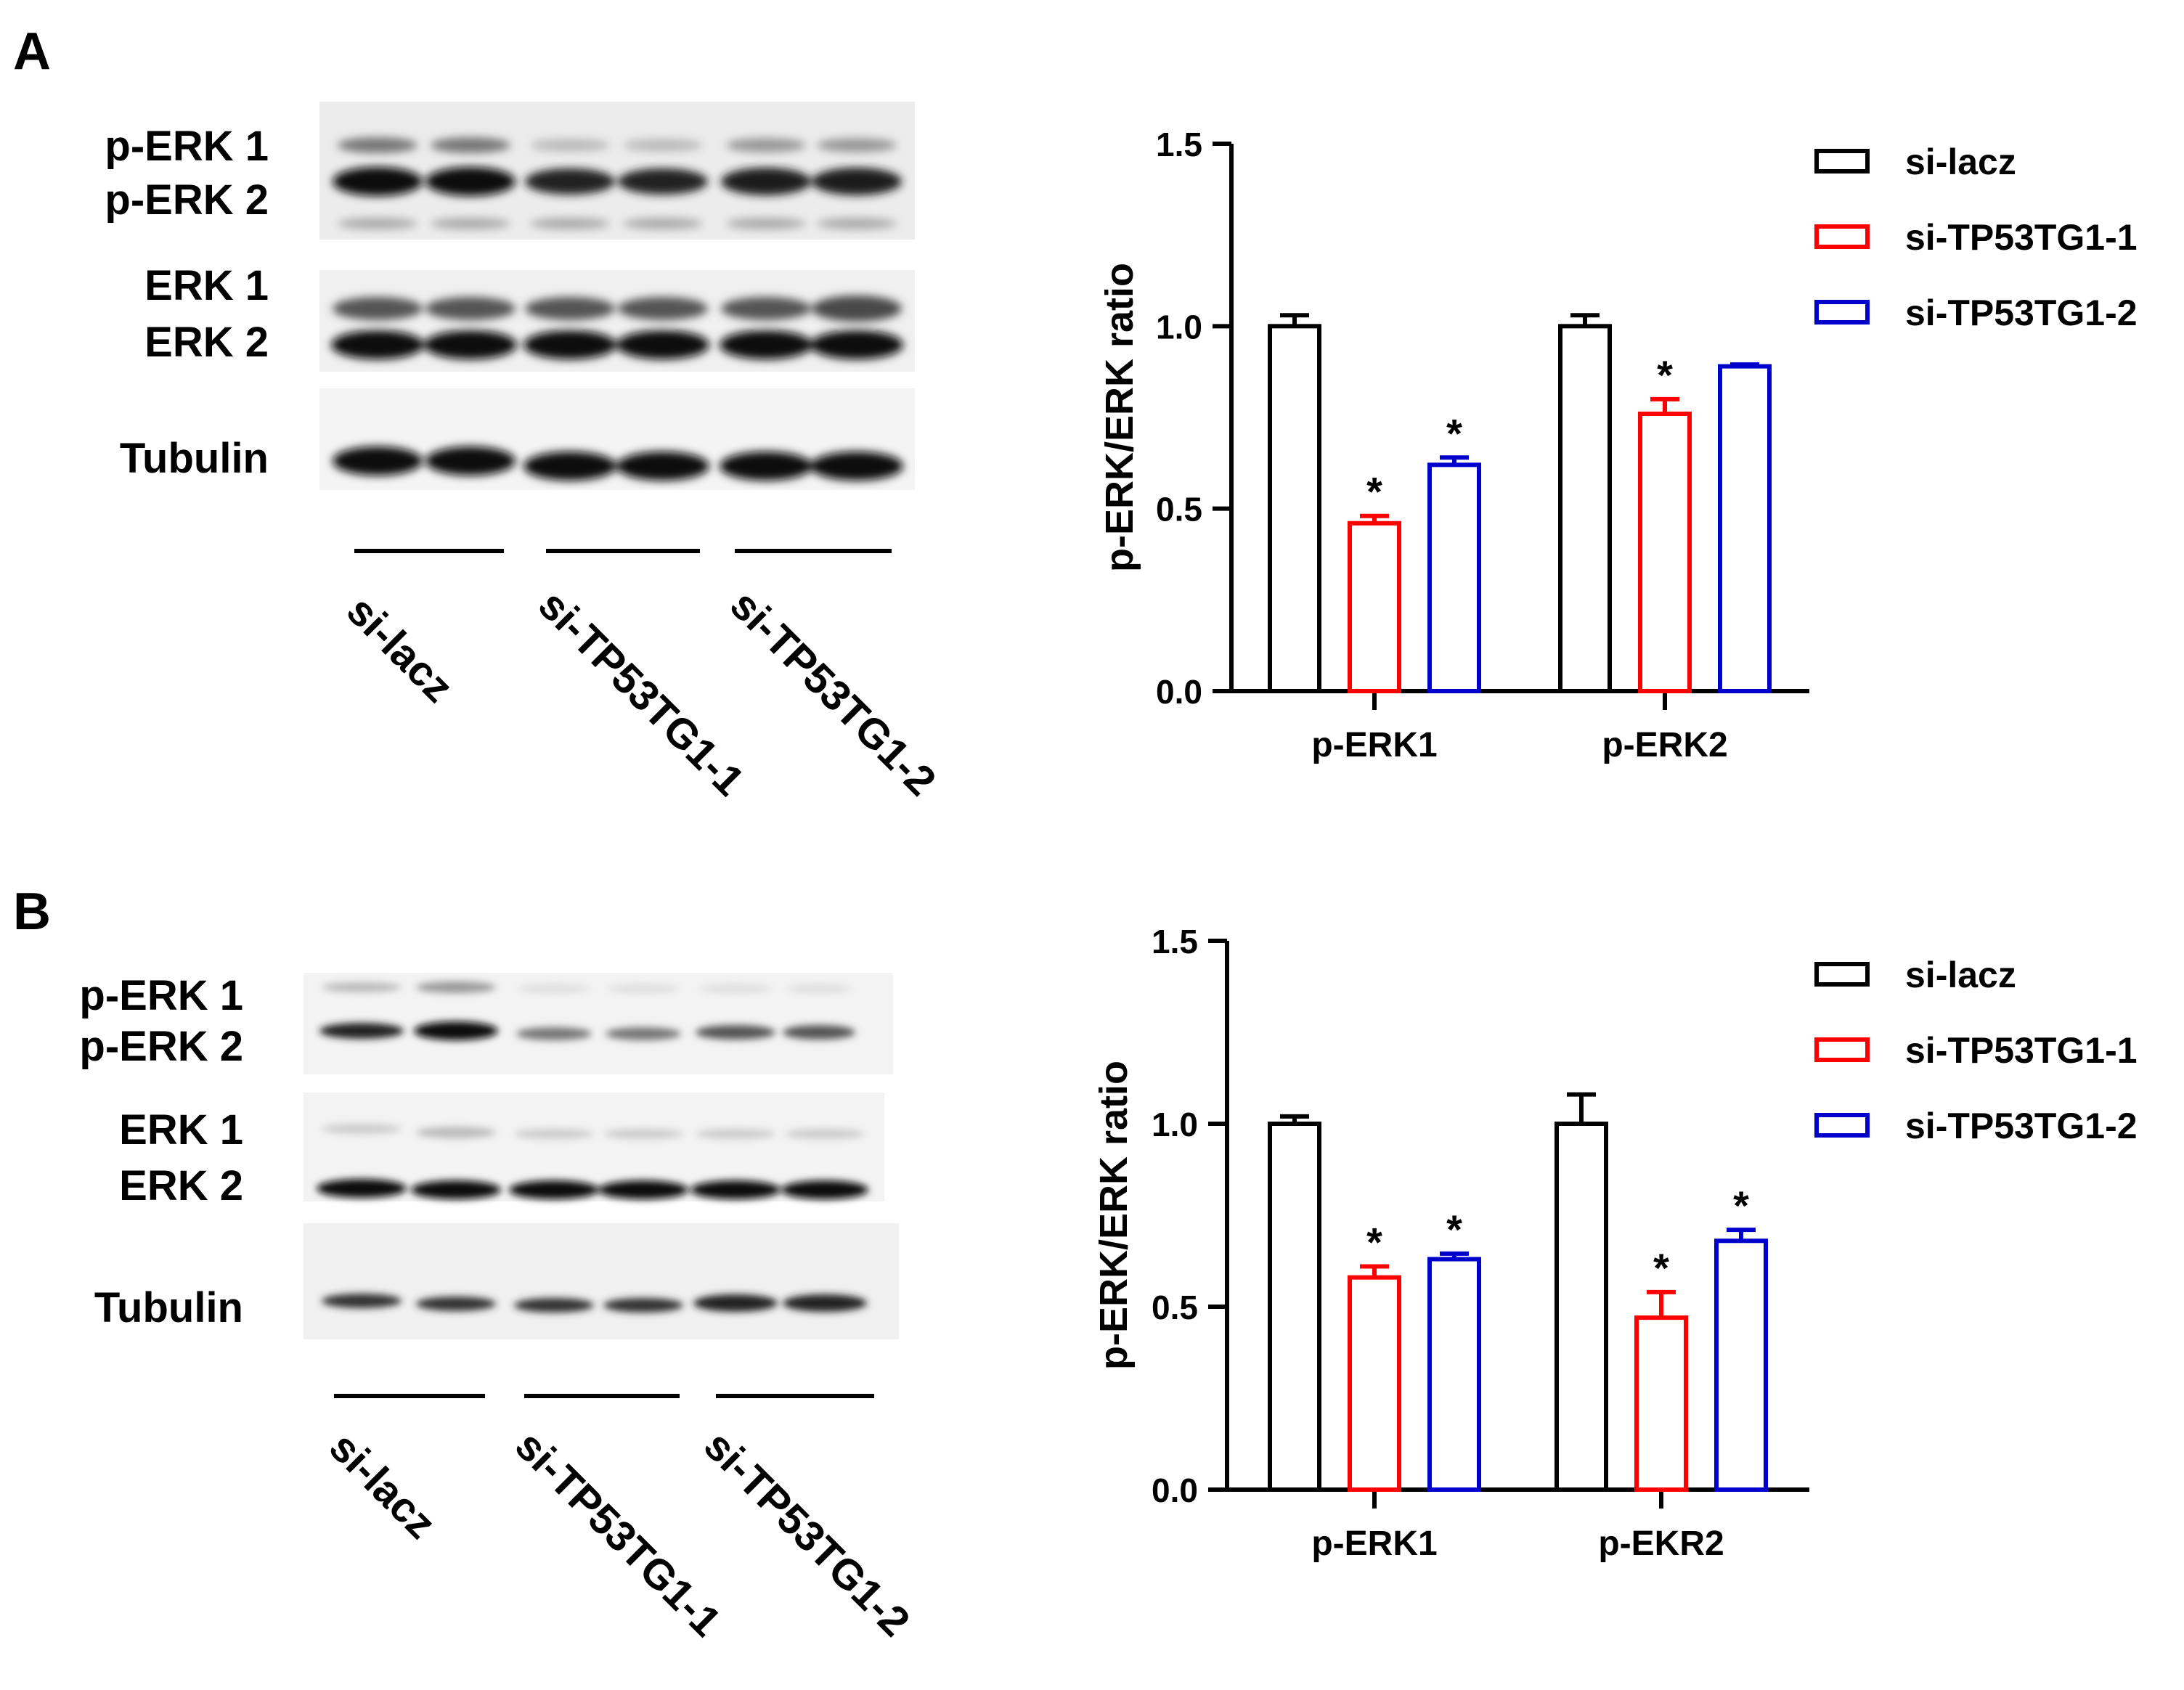 The image size is (2184, 1690). Describe the element at coordinates (32, 52) in the screenshot. I see `panel-letter-a: A` at that location.